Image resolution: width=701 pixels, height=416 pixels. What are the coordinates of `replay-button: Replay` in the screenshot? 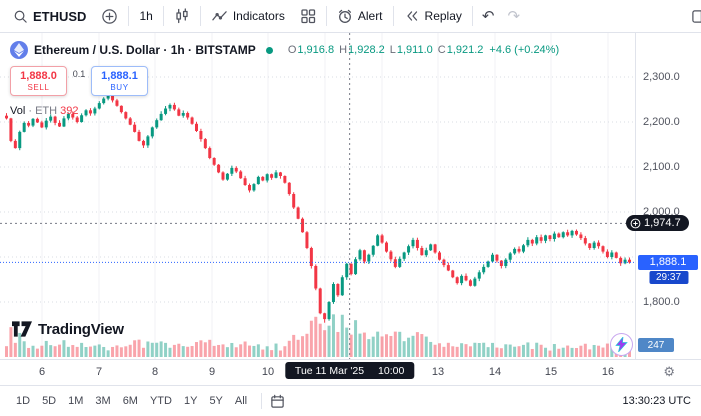 It's located at (433, 16).